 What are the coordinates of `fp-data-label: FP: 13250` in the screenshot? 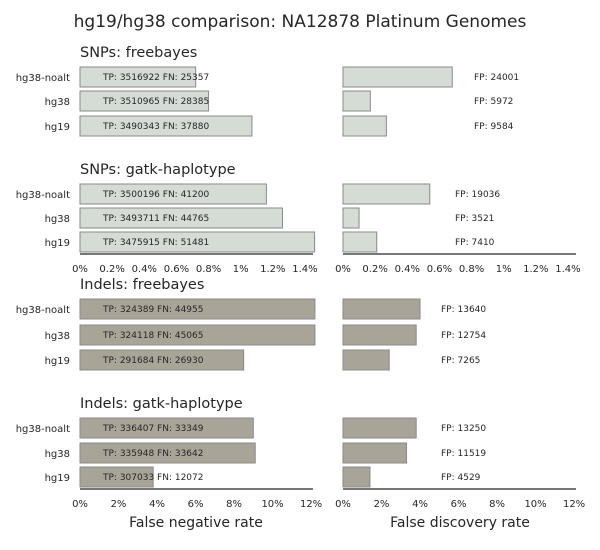 It's located at (463, 429).